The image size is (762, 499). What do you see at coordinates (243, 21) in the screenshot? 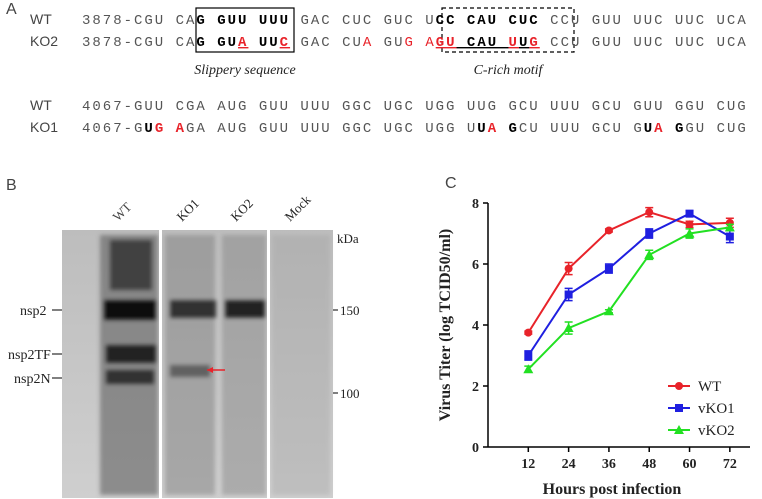
I see `sequence-segment: G GUU UUU` at bounding box center [243, 21].